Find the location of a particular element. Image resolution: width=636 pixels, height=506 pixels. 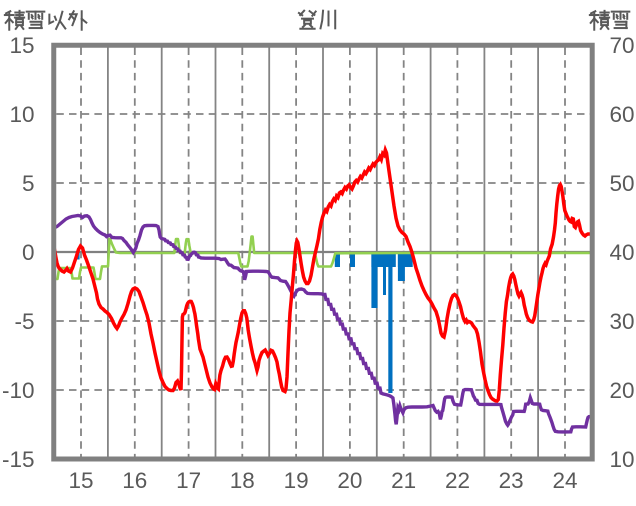

svg-text: 70 is located at coordinates (622, 45).